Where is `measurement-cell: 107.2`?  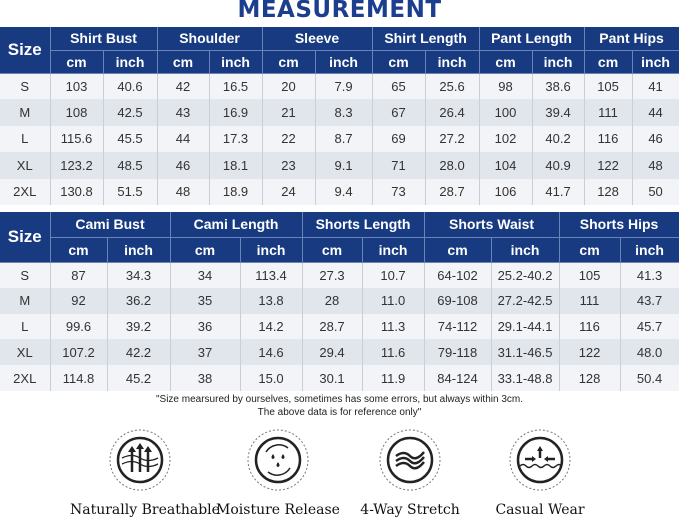
measurement-cell: 107.2 is located at coordinates (79, 352).